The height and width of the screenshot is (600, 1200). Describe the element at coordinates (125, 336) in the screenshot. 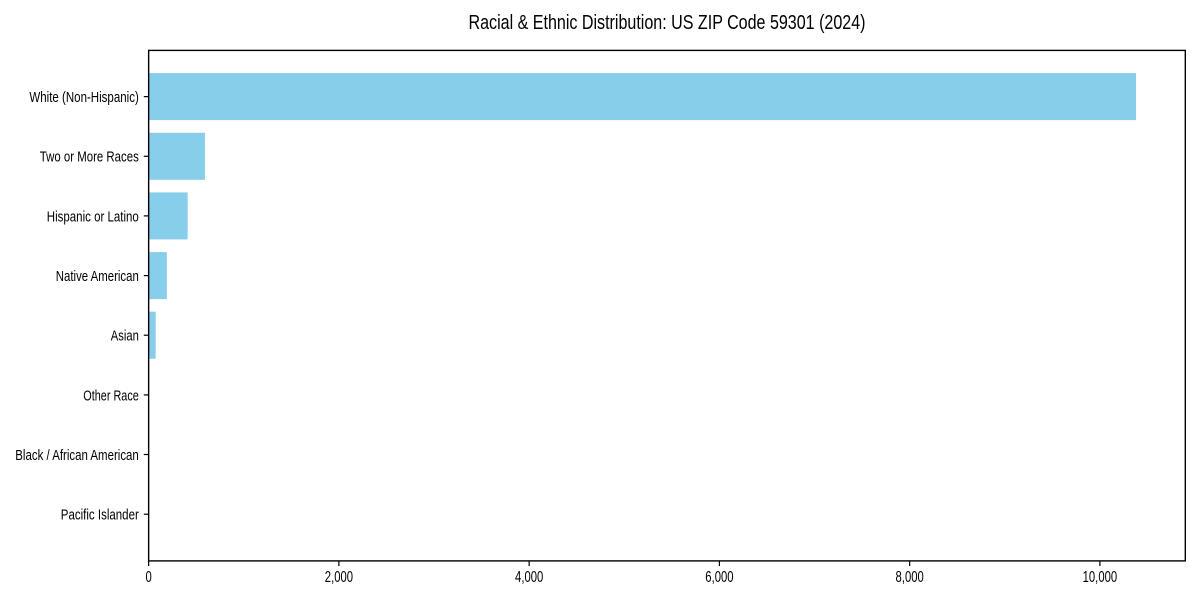

I see `svg-text: Asian` at that location.